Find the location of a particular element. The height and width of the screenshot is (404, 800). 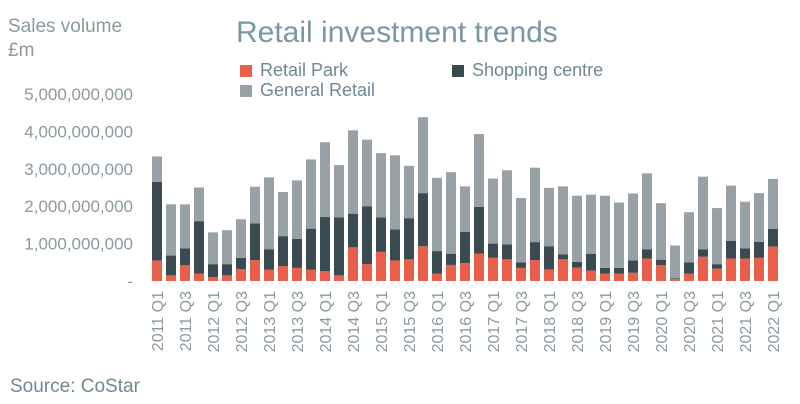

x-tick-label: 2011 Q3 is located at coordinates (186, 321).